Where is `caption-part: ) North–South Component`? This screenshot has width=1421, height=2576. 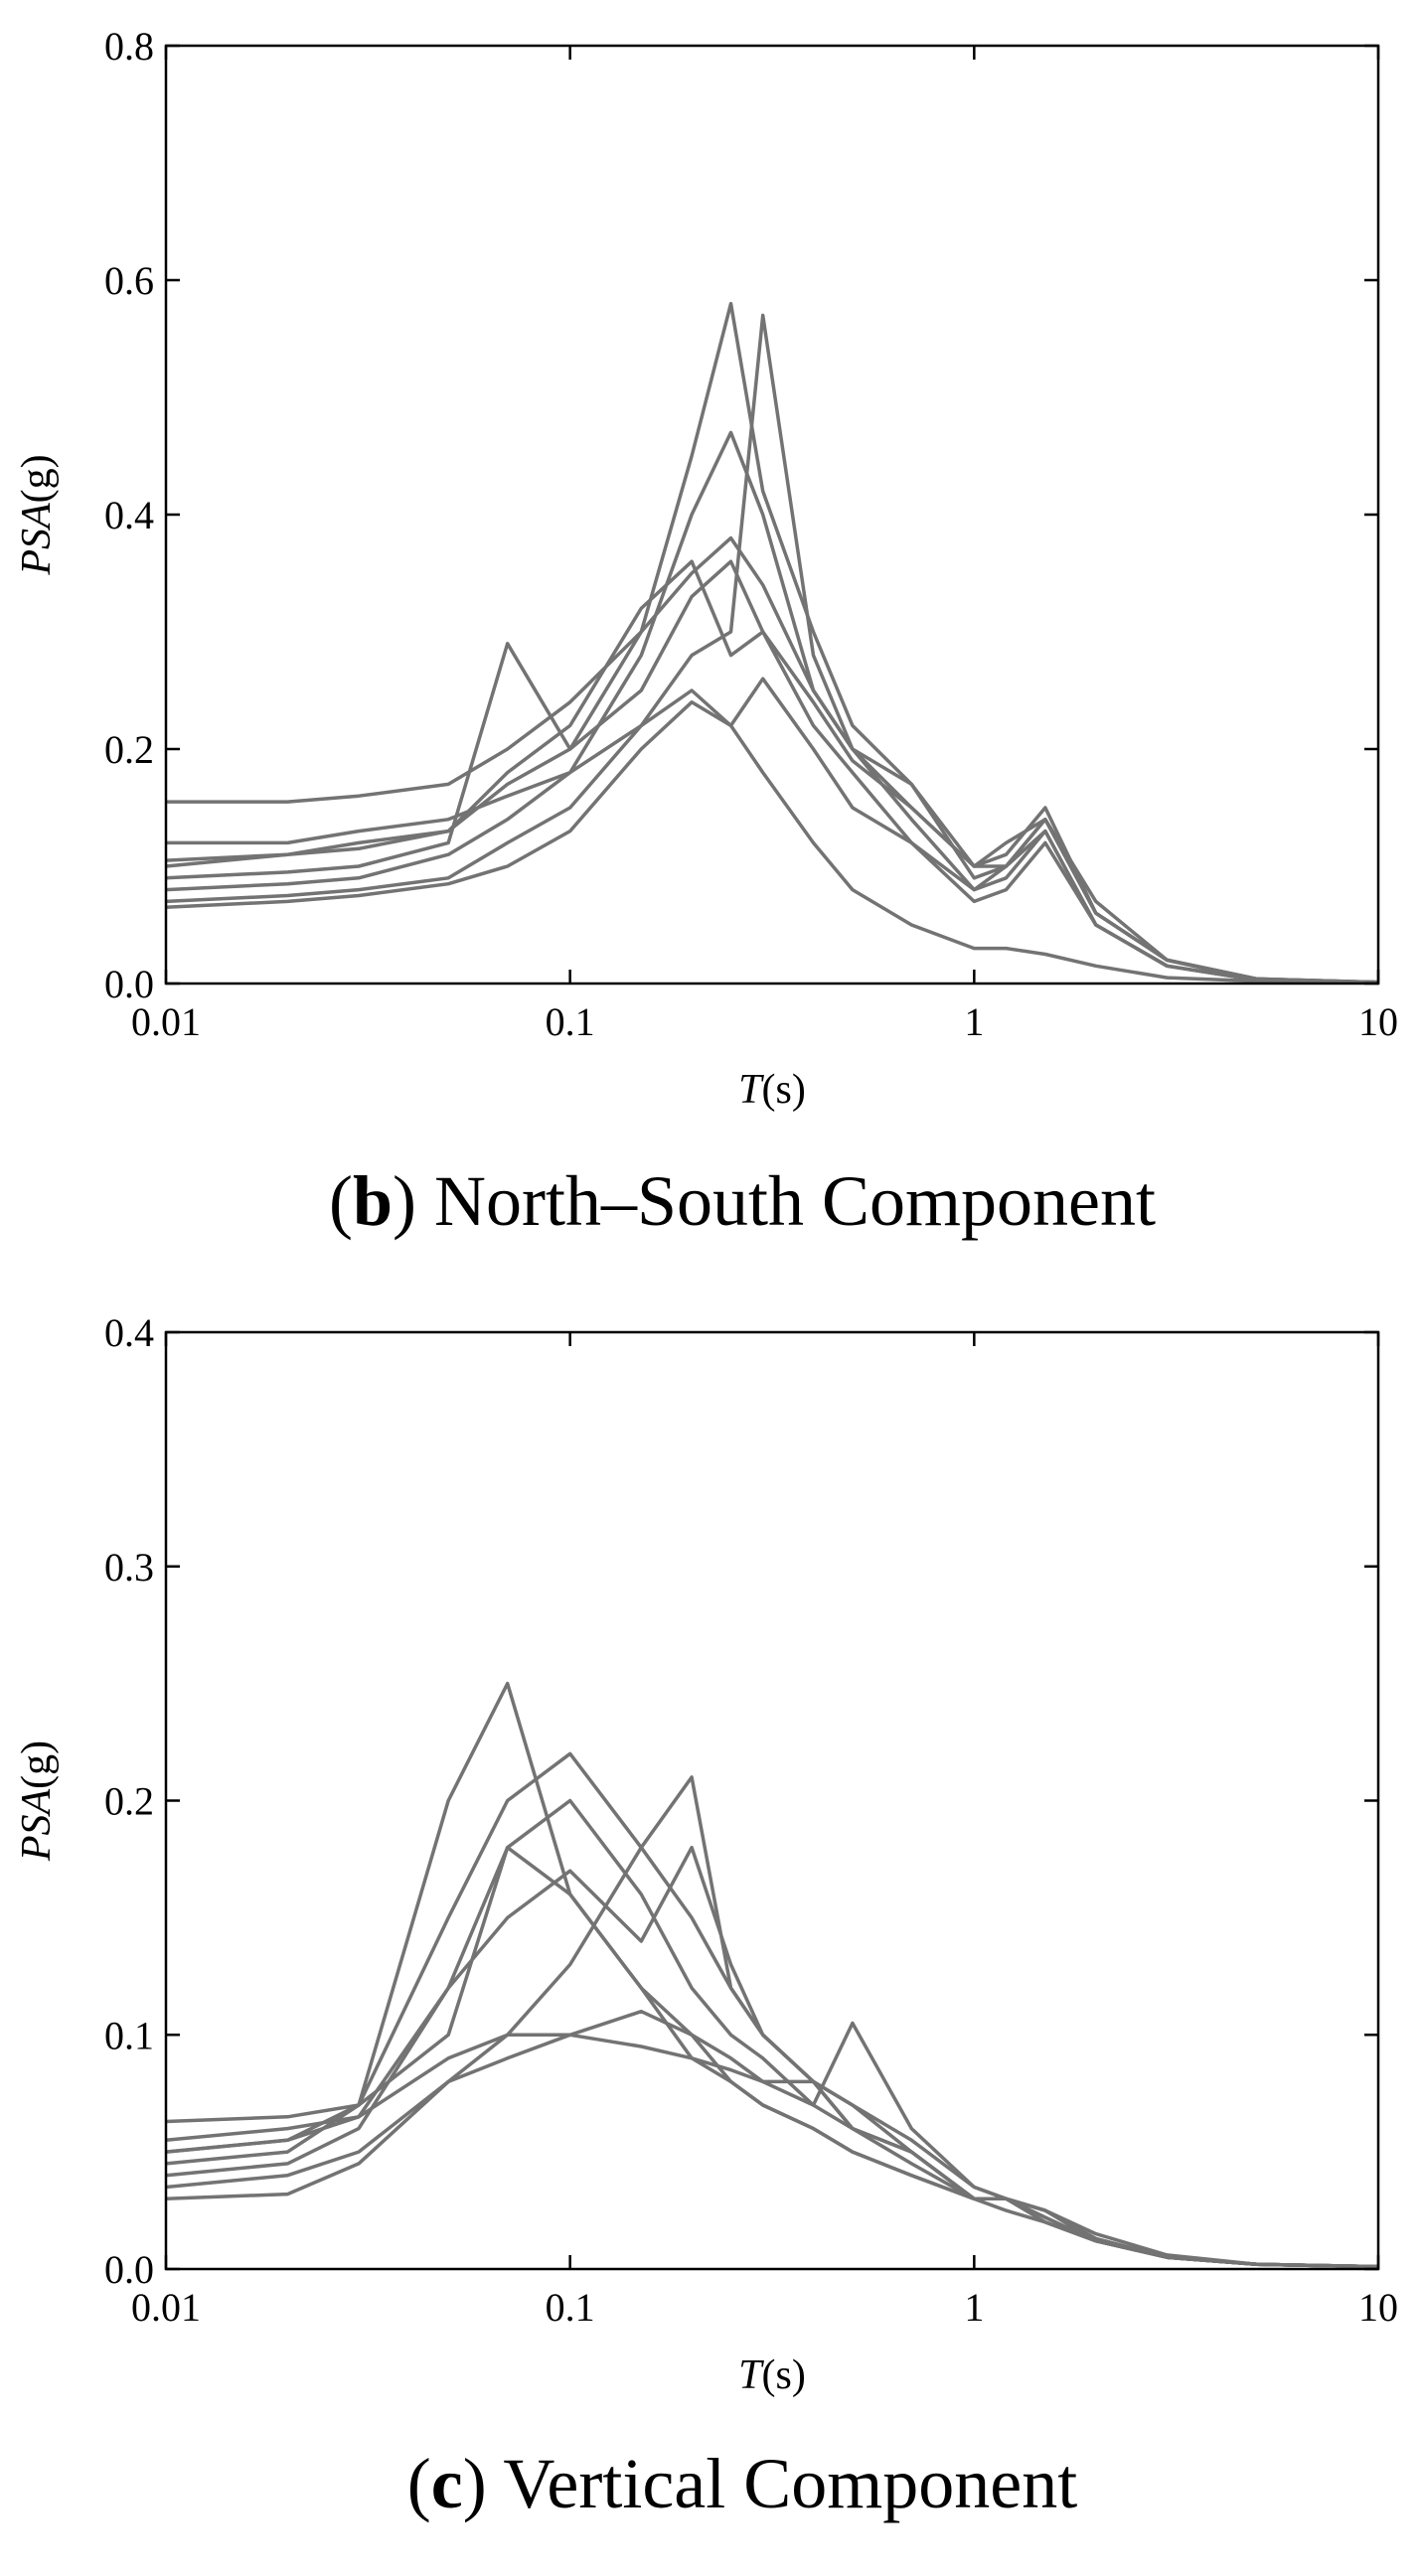
caption-part: ) North–South Component is located at coordinates (774, 1201).